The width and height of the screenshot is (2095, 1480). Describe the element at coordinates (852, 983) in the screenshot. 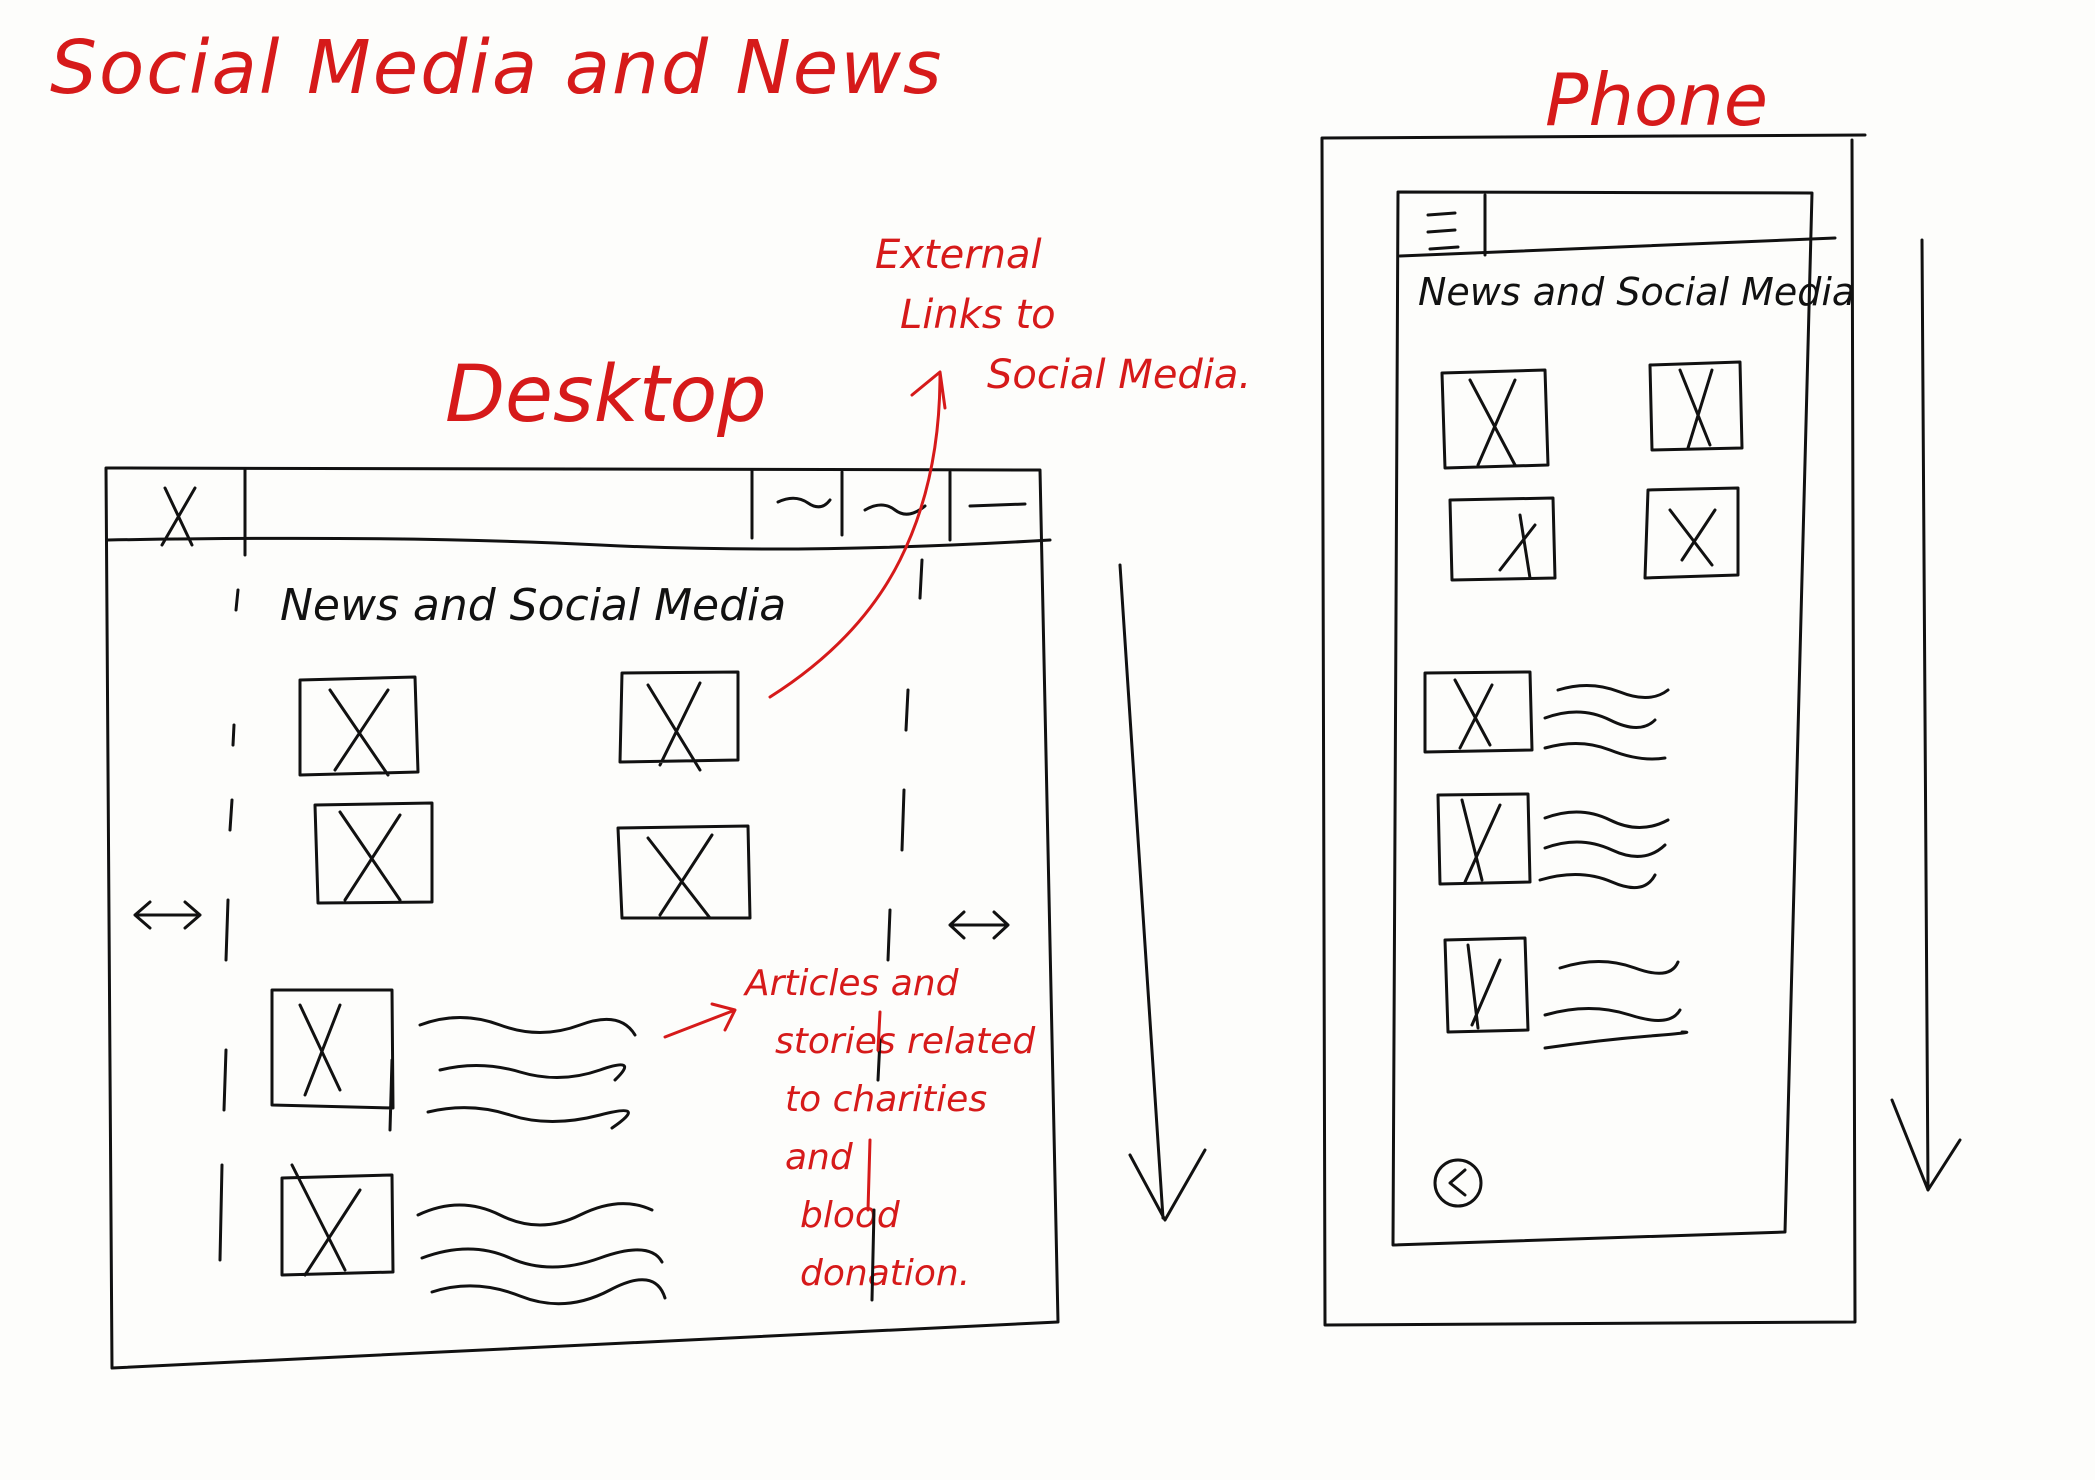

I see `annotation-line: Articles and` at that location.